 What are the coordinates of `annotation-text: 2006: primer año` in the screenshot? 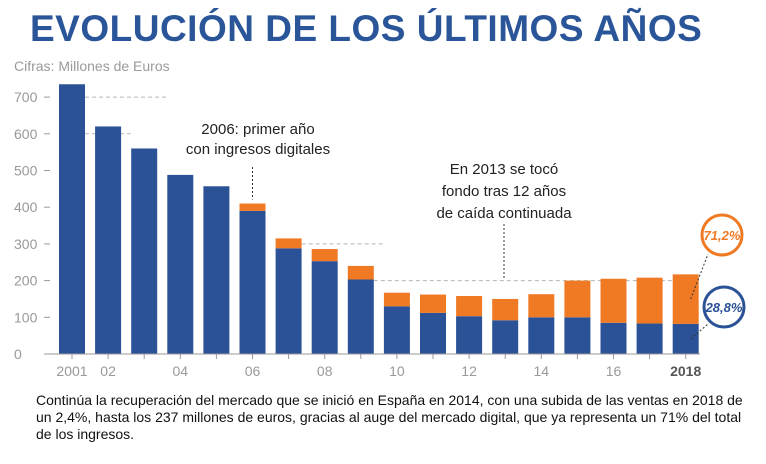 It's located at (257, 129).